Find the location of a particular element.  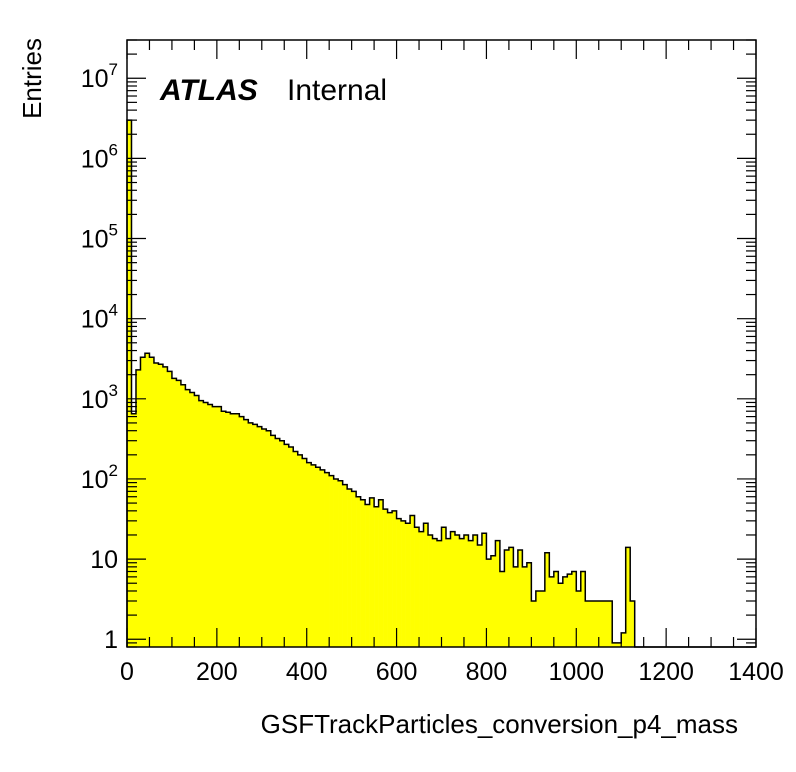

y-tick-label: 10⁶ is located at coordinates (99, 156).